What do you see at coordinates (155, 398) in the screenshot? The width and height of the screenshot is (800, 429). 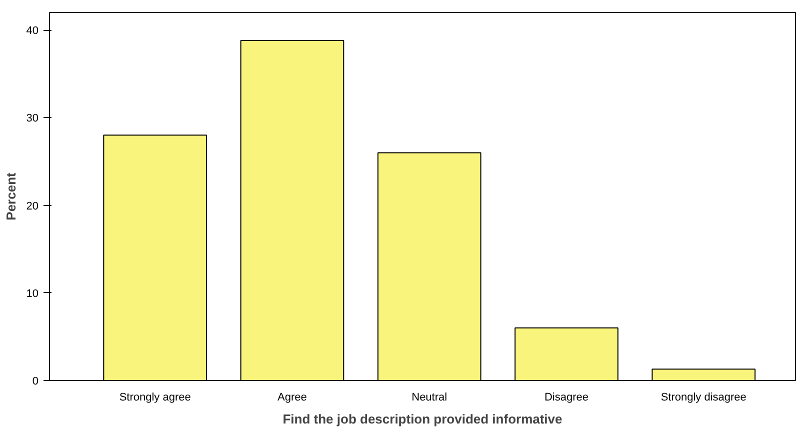 I see `x-tick-label: Strongly agree` at bounding box center [155, 398].